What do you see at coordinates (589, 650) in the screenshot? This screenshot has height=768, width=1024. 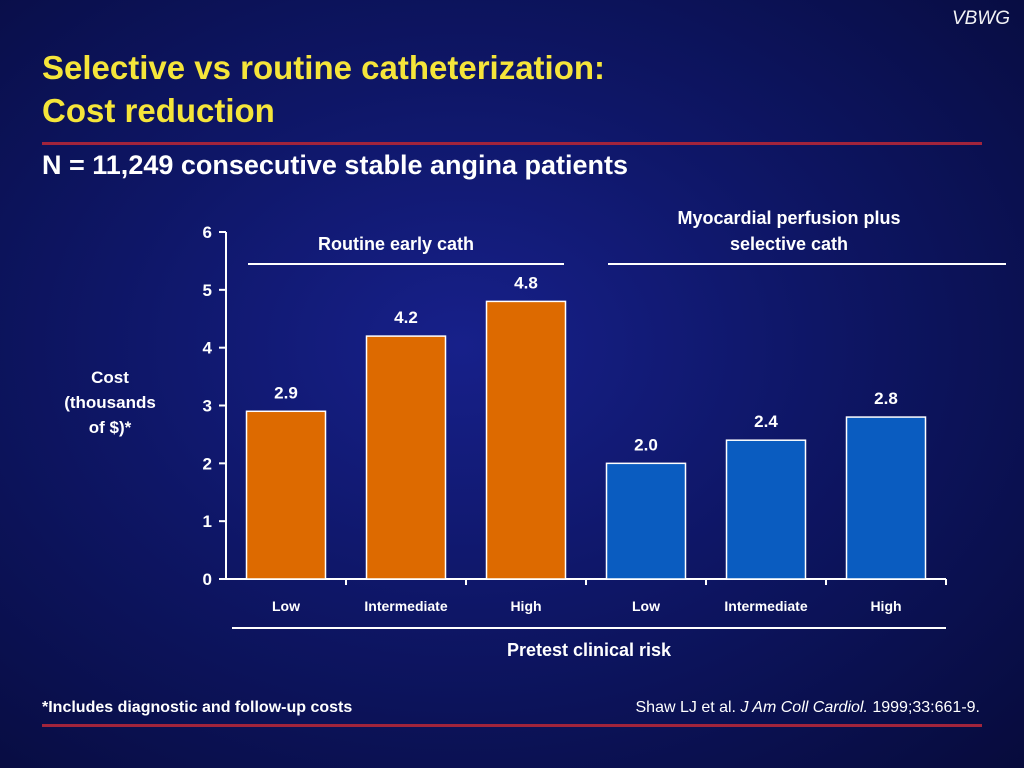 I see `x-axis-label: Pretest clinical risk` at bounding box center [589, 650].